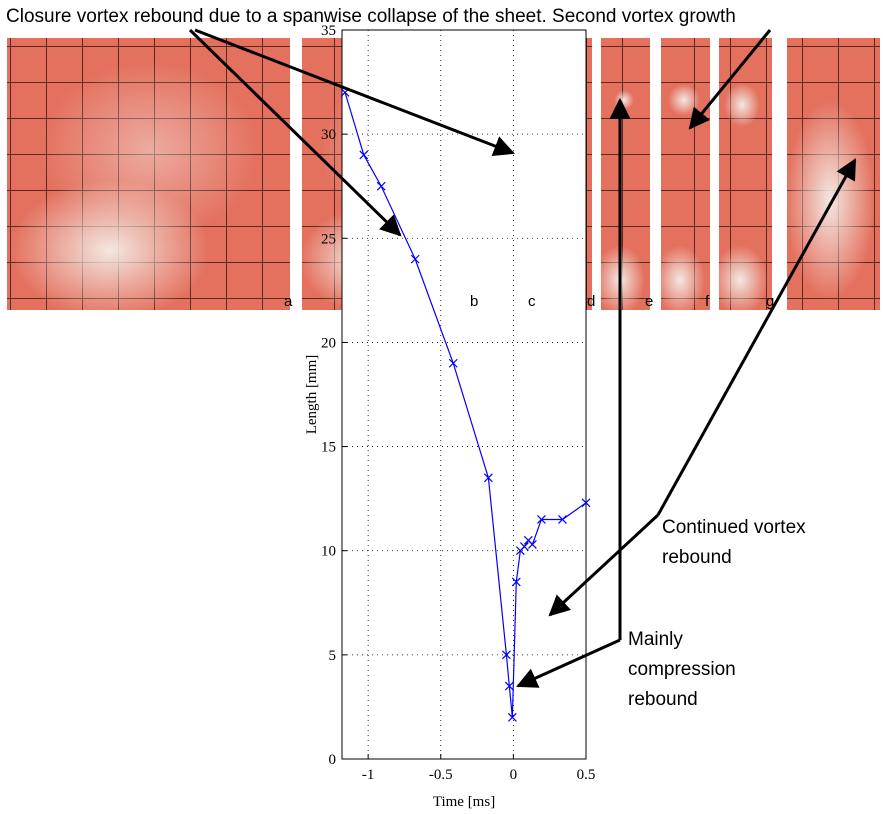  I want to click on y-tick-label: 15, so click(328, 448).